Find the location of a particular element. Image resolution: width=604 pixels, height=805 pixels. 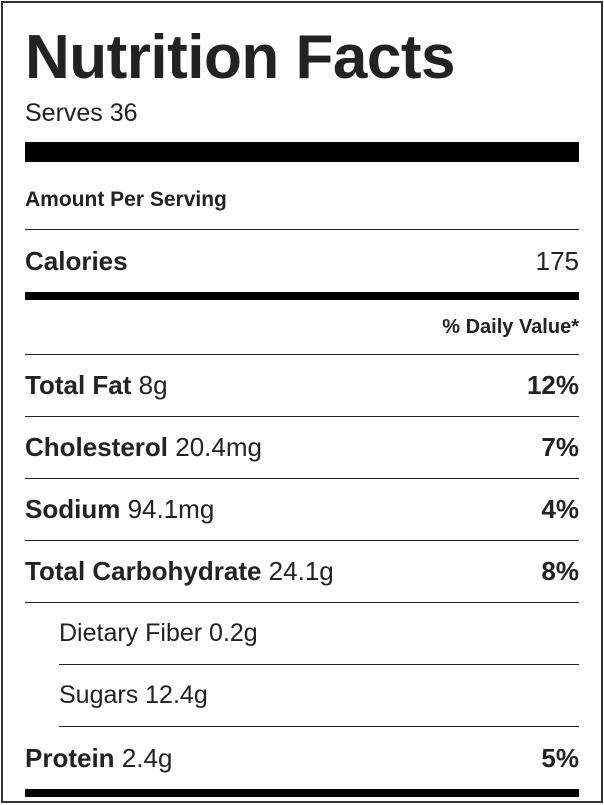

nutrient-percent: 4% is located at coordinates (560, 509).